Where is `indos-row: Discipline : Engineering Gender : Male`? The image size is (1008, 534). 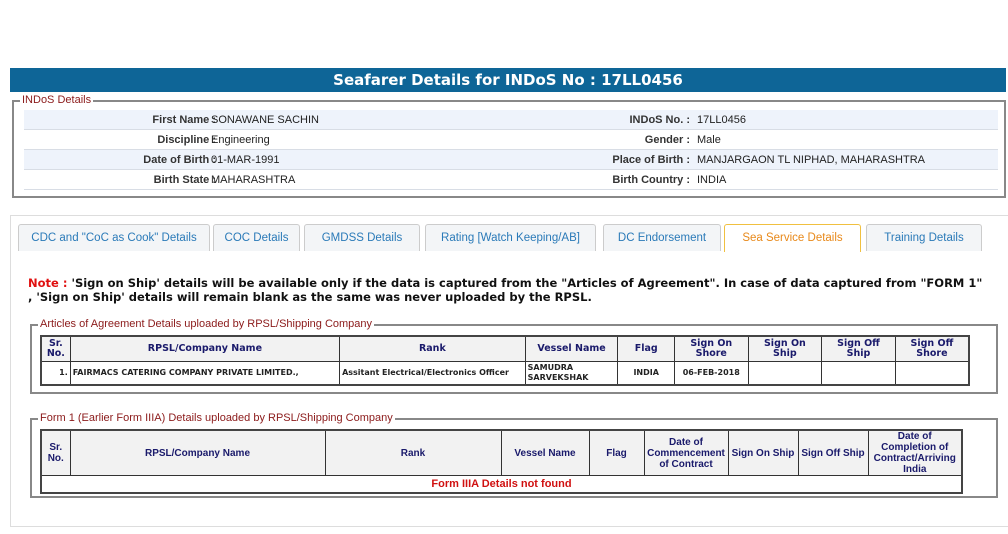
indos-row: Discipline : Engineering Gender : Male is located at coordinates (511, 140).